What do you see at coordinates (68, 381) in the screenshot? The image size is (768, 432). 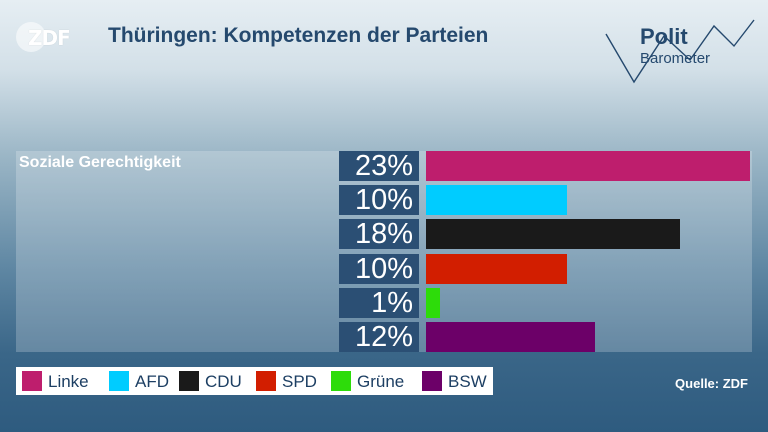 I see `legend-label: Linke` at bounding box center [68, 381].